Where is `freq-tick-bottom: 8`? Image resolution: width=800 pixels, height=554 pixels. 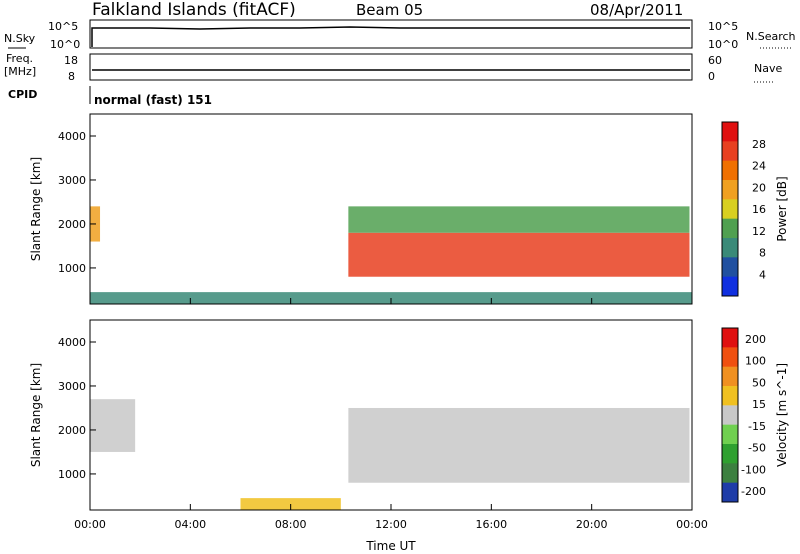
freq-tick-bottom: 8 is located at coordinates (71, 76).